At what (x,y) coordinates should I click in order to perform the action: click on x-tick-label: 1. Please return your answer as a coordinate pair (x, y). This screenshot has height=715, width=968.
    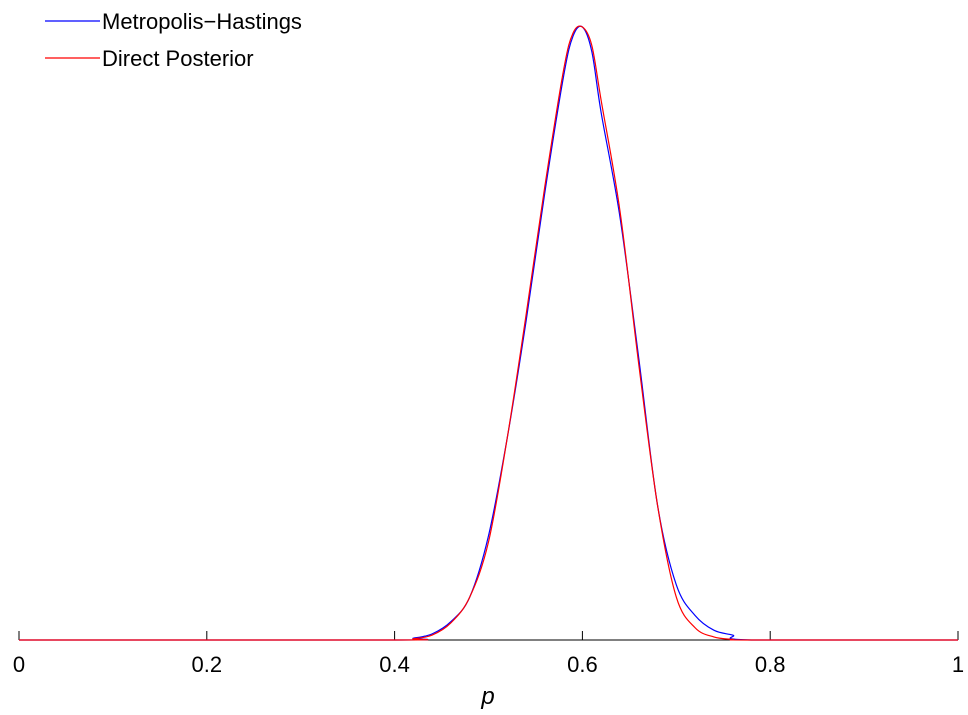
    Looking at the image, I should click on (958, 664).